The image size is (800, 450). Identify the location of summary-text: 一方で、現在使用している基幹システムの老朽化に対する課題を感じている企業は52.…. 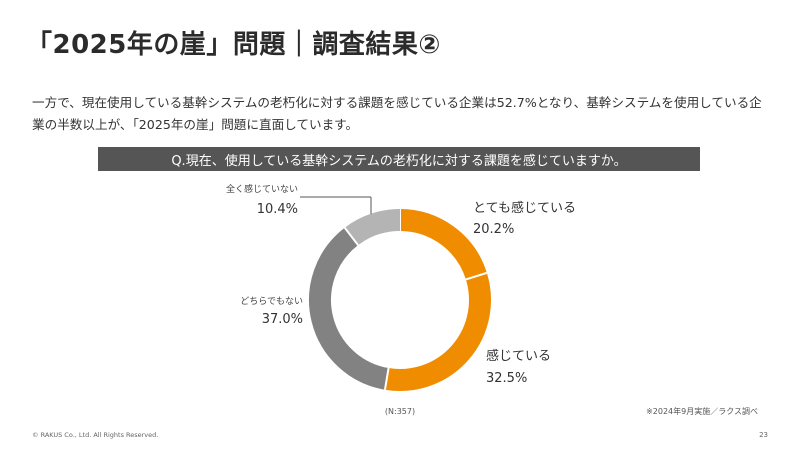
(397, 113).